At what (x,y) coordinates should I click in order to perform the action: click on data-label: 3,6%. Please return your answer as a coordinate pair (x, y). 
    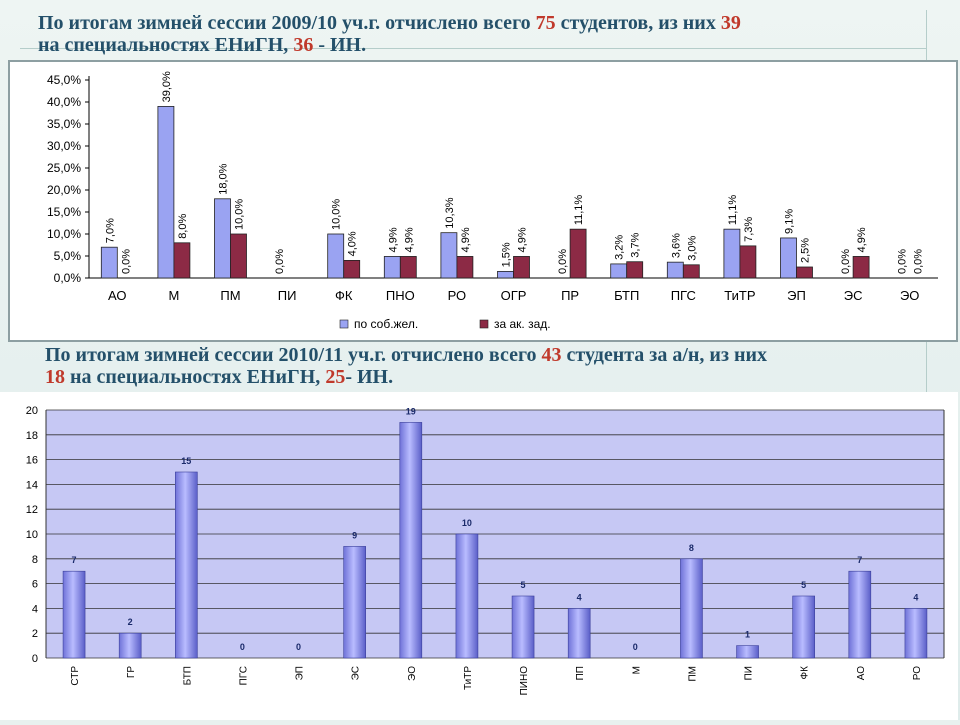
    Looking at the image, I should click on (676, 245).